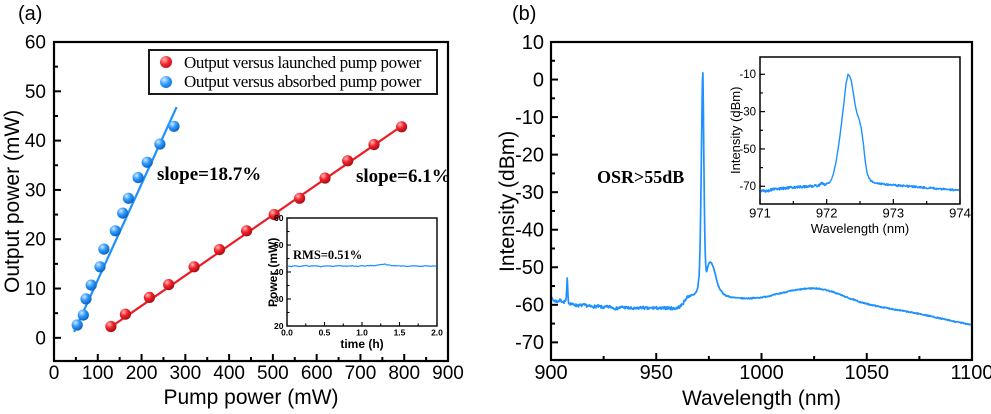 The image size is (991, 414). I want to click on b_main-y-tick-label: -20, so click(529, 155).